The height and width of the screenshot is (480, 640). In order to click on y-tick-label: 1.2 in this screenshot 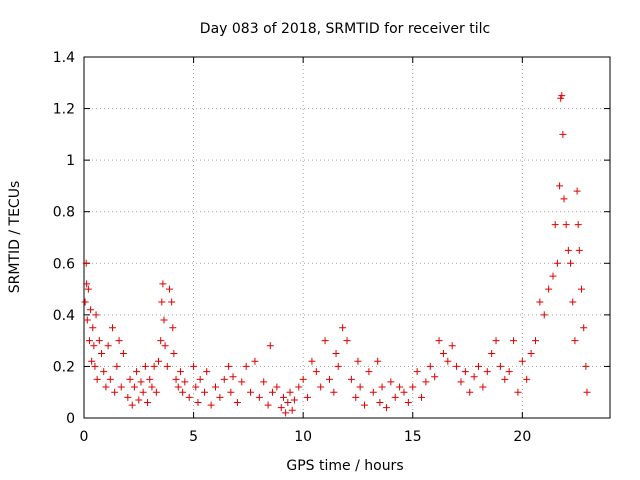, I will do `click(64, 110)`.